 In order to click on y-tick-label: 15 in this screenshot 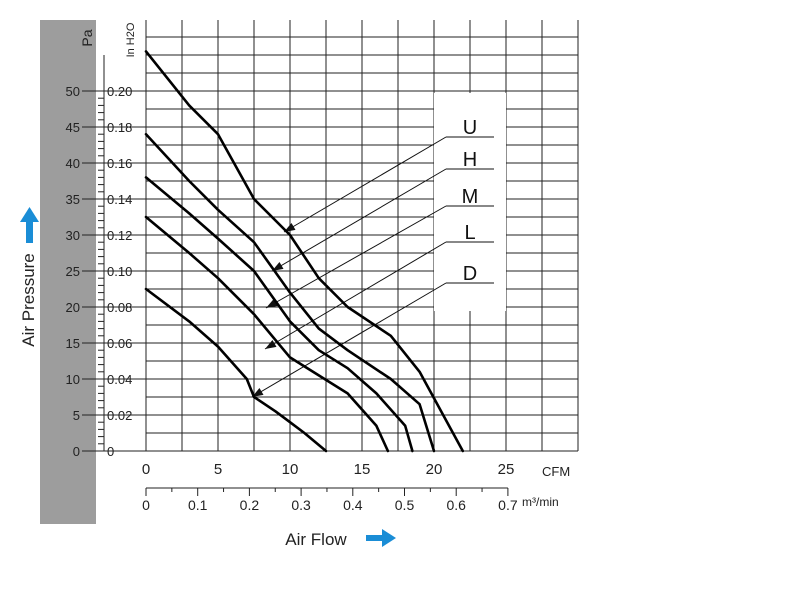, I will do `click(73, 343)`.